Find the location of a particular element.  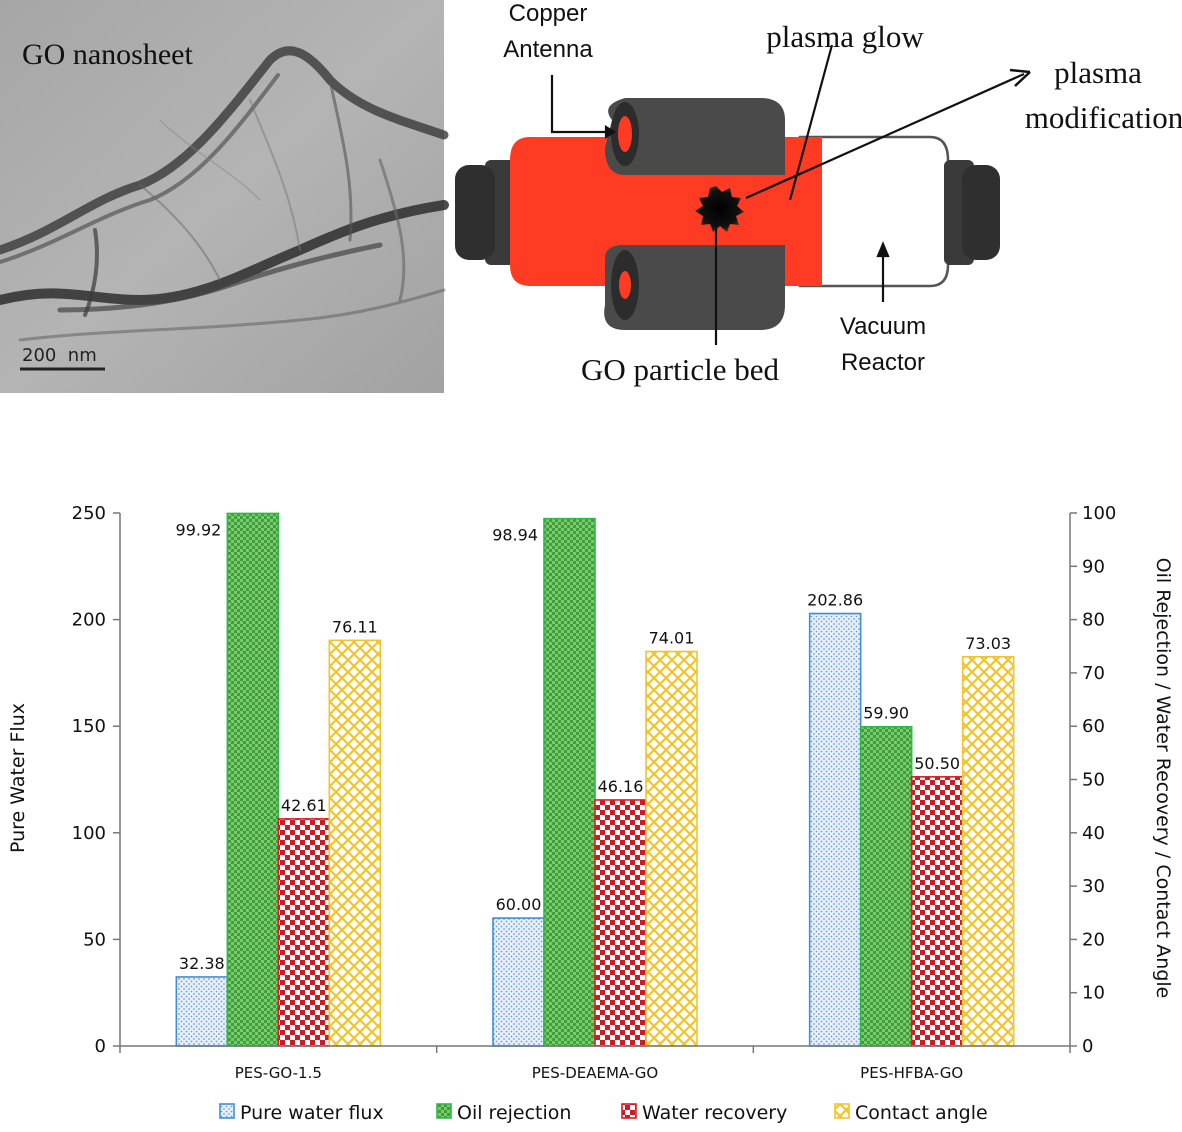

copper-antenna-coil is located at coordinates (694, 214).